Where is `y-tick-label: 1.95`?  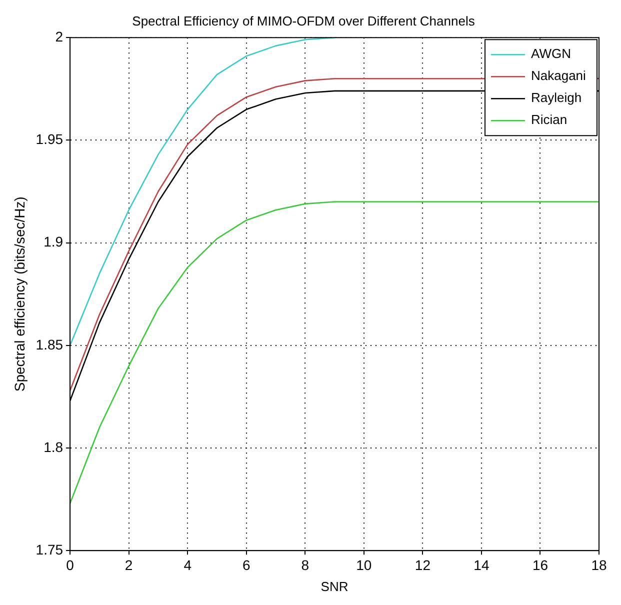 y-tick-label: 1.95 is located at coordinates (50, 139).